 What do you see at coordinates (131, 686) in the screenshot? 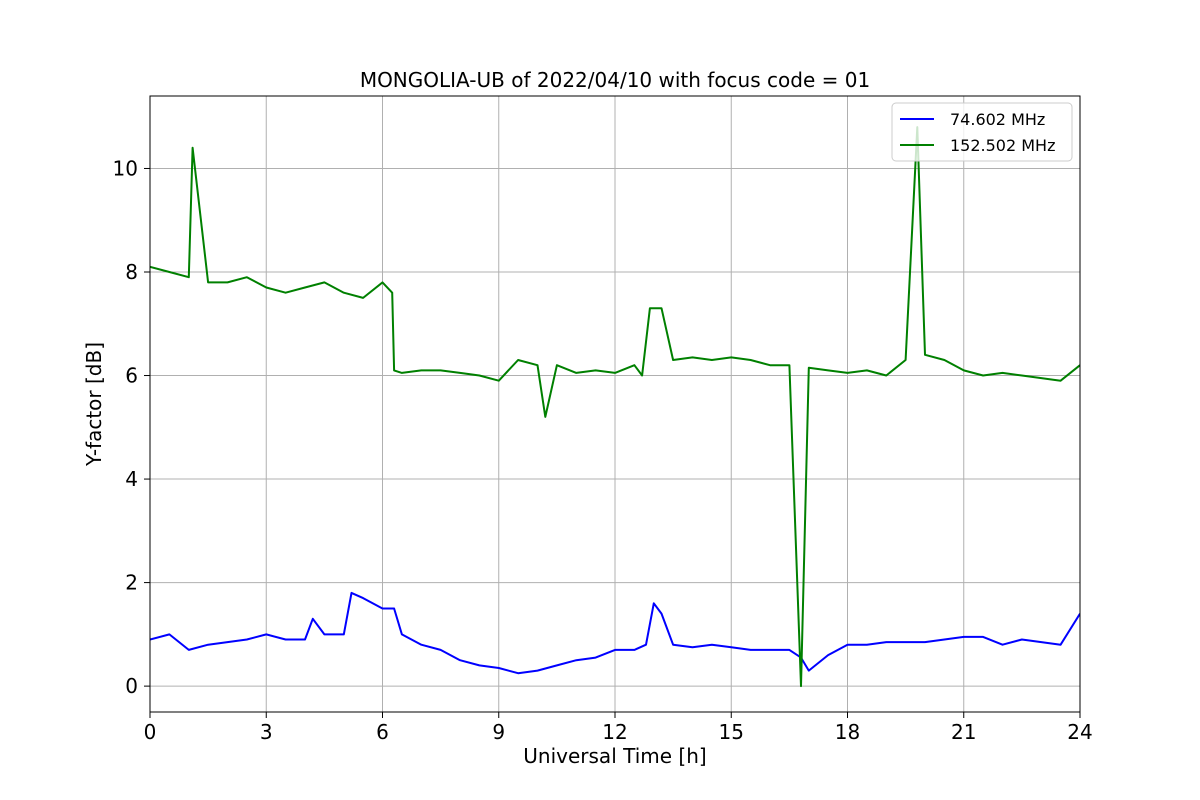
I see `y-tick-label: 0` at bounding box center [131, 686].